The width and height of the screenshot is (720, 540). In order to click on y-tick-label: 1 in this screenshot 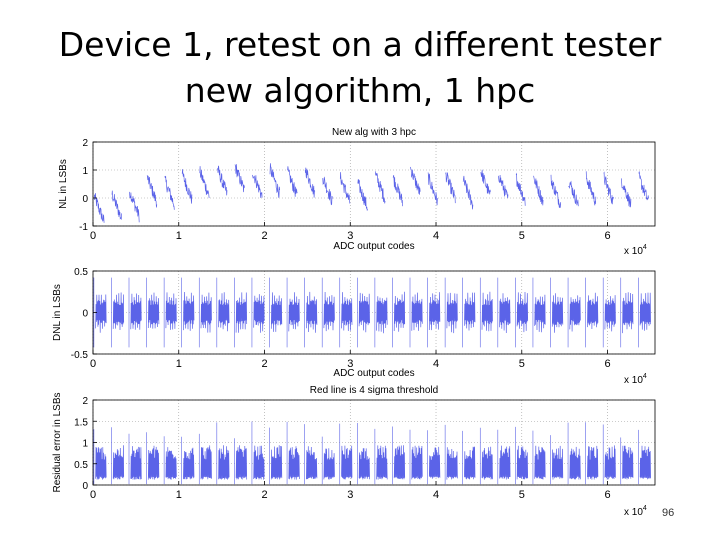, I will do `click(85, 444)`.